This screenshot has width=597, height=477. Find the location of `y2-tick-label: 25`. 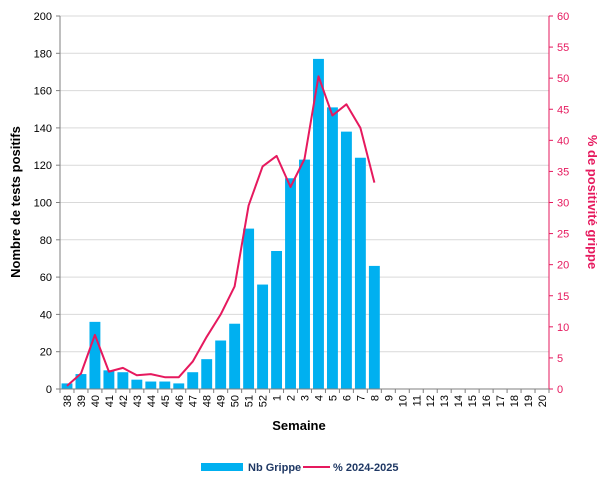

y2-tick-label: 25 is located at coordinates (563, 235).